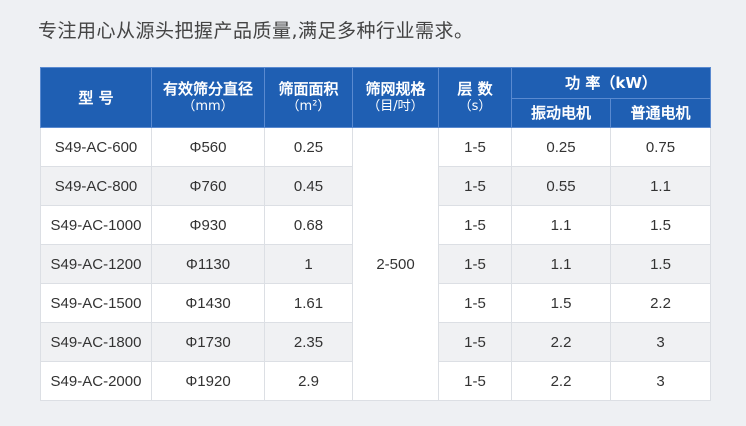 This screenshot has width=746, height=426. What do you see at coordinates (308, 303) in the screenshot?
I see `cell-area: 1.61` at bounding box center [308, 303].